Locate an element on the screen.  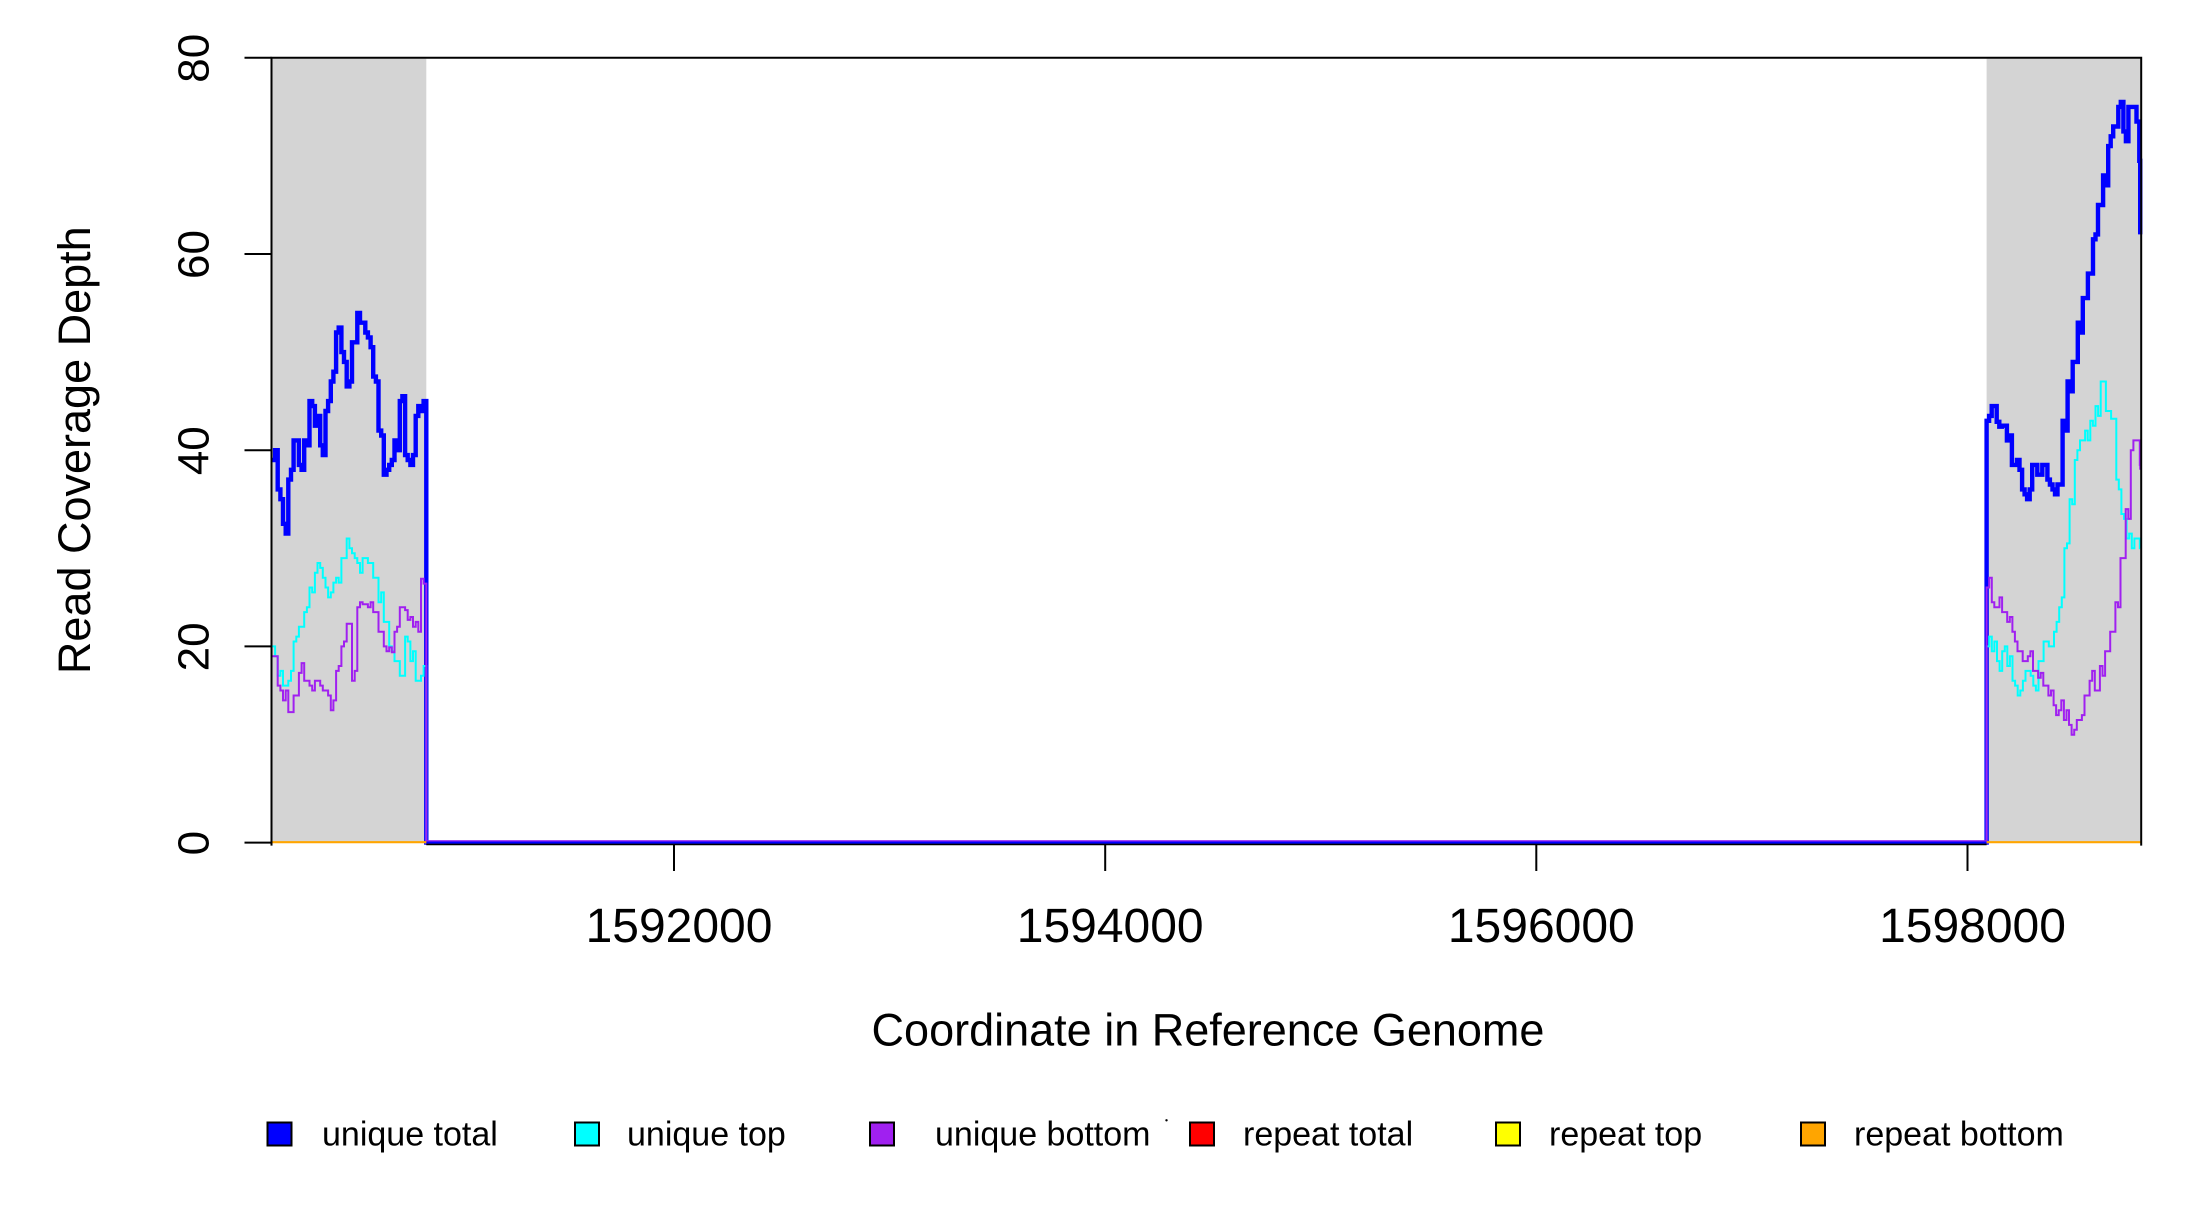
svg-text: 1598000 is located at coordinates (1972, 926).